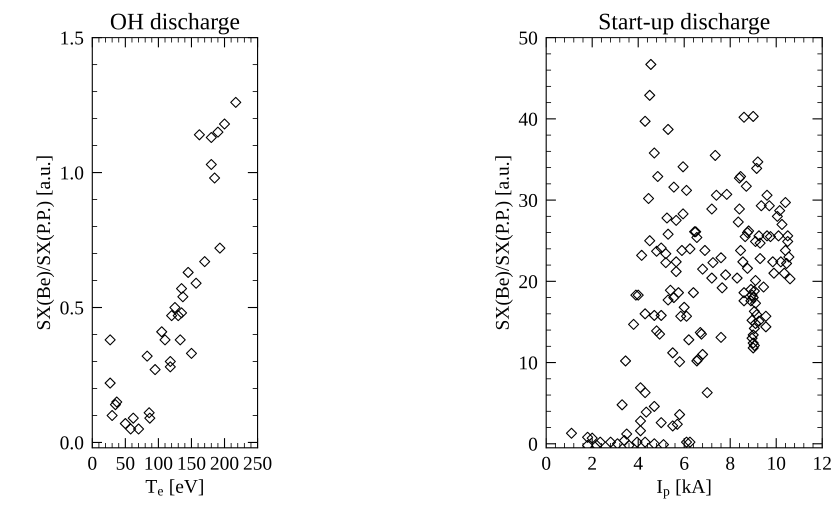 Image resolution: width=839 pixels, height=530 pixels. Describe the element at coordinates (72, 308) in the screenshot. I see `y-tick-label: 0.5` at that location.